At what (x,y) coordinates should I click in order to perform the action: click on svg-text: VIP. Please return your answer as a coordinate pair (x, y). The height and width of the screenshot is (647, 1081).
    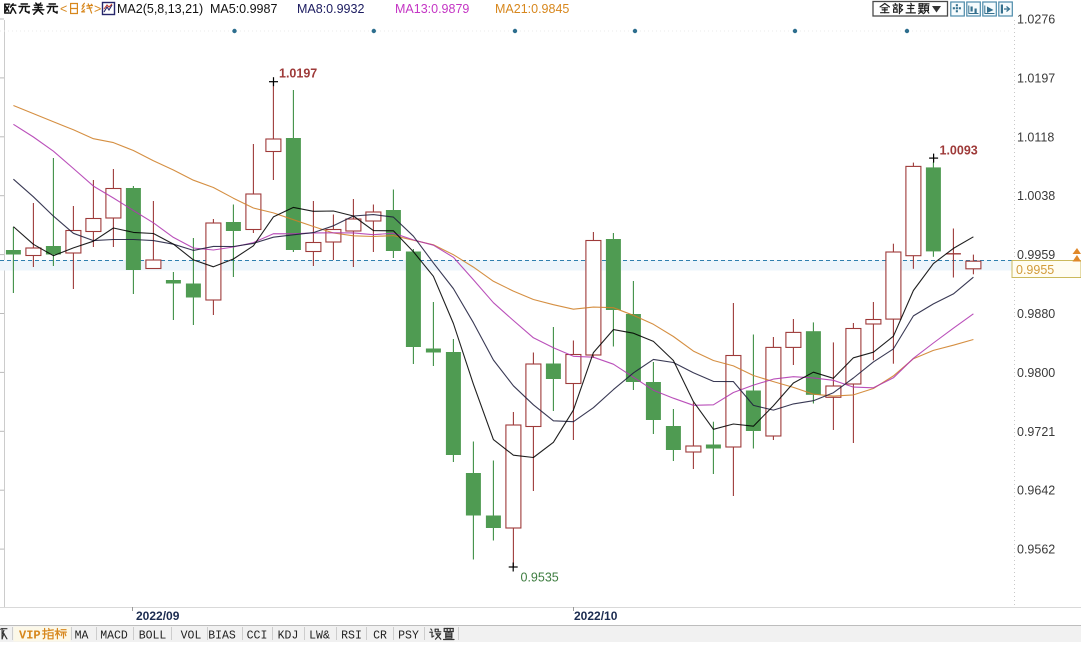
    Looking at the image, I should click on (30, 636).